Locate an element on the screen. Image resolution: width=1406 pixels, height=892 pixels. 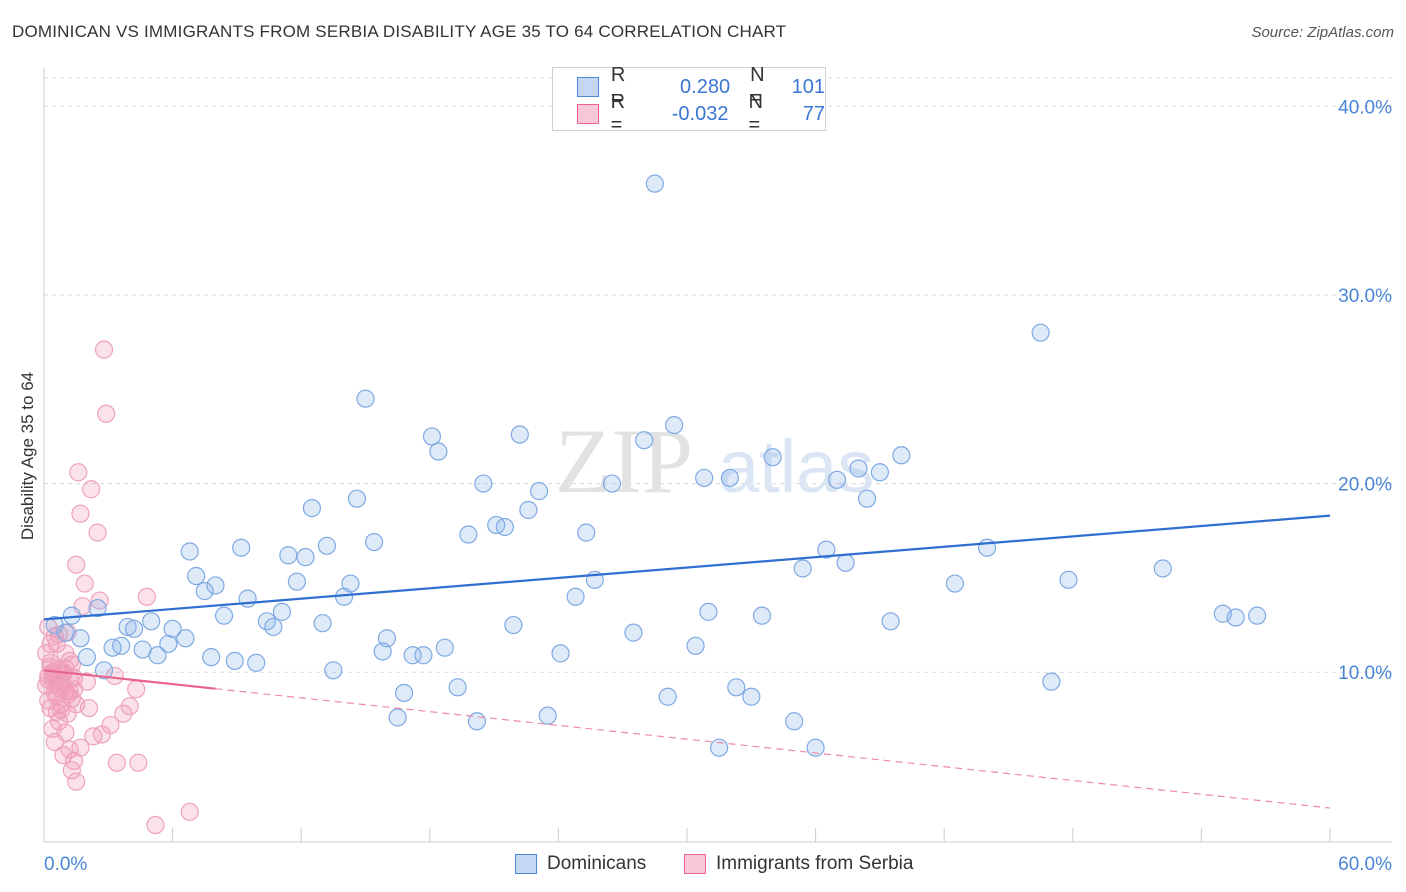
legend-row-dominicans: R = 0.280 N = 101 is located at coordinates (701, 86).